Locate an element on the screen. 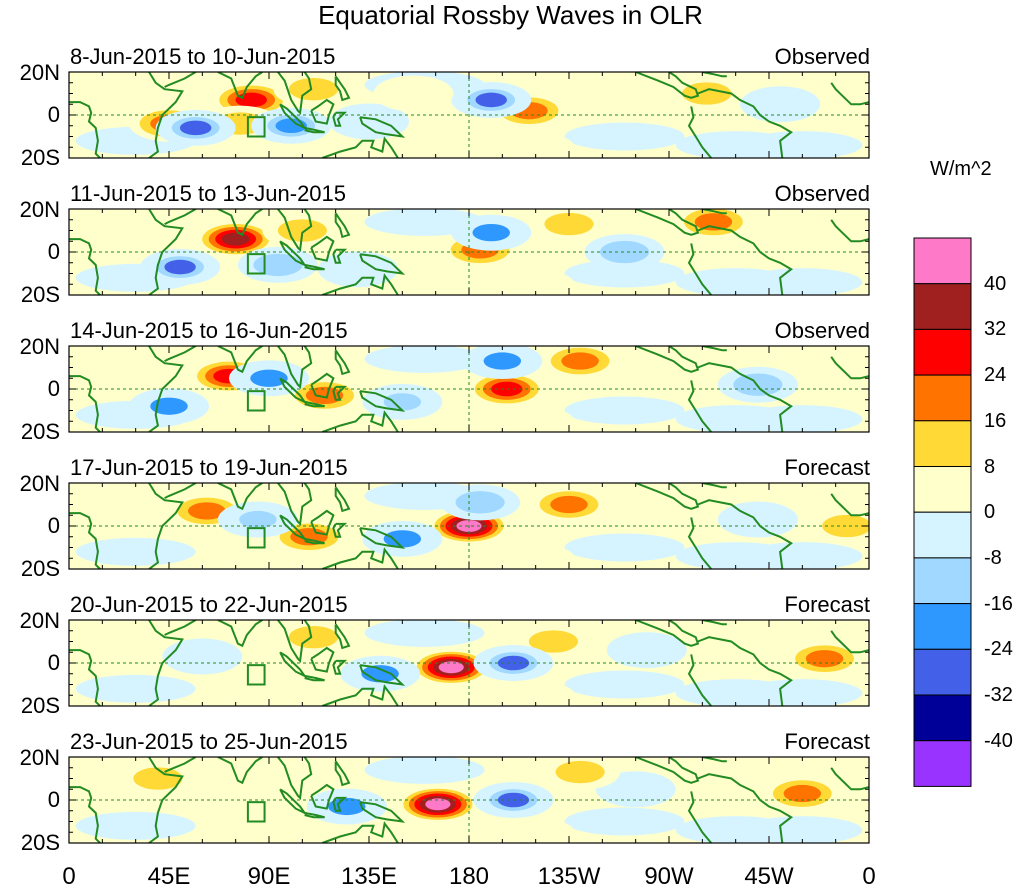  olr-field is located at coordinates (466, 252).